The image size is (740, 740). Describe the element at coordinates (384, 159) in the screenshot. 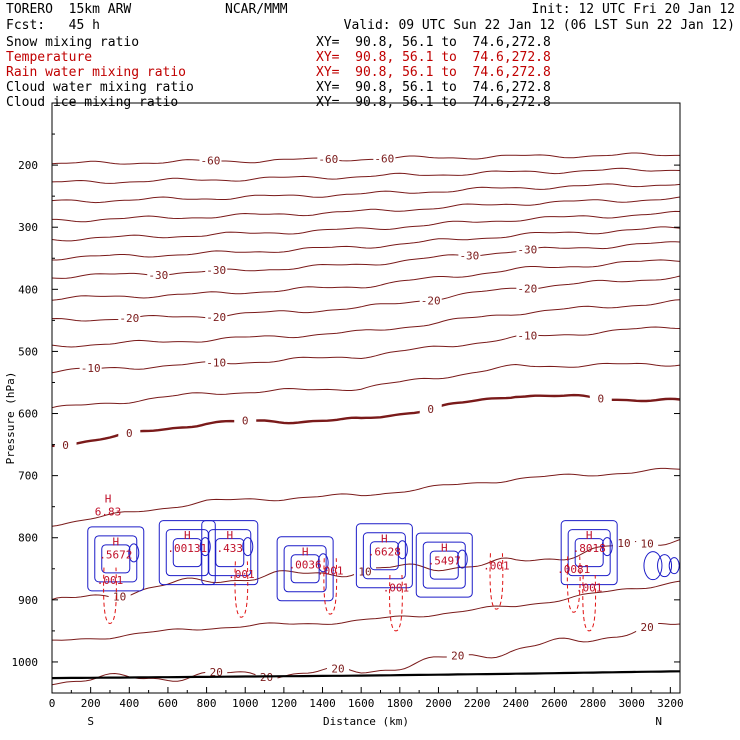

I see `isotherm-label: -60` at that location.